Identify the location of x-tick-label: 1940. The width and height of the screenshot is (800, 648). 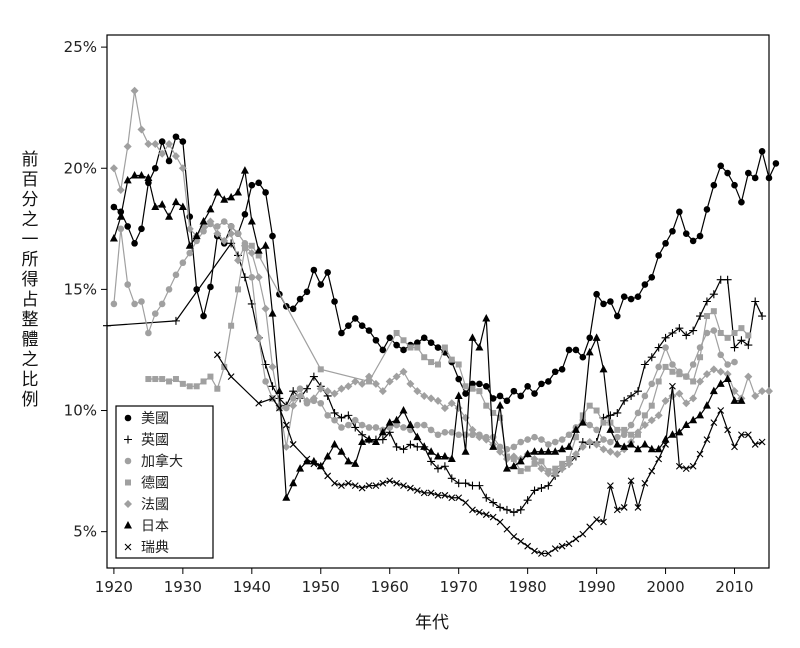
(252, 587).